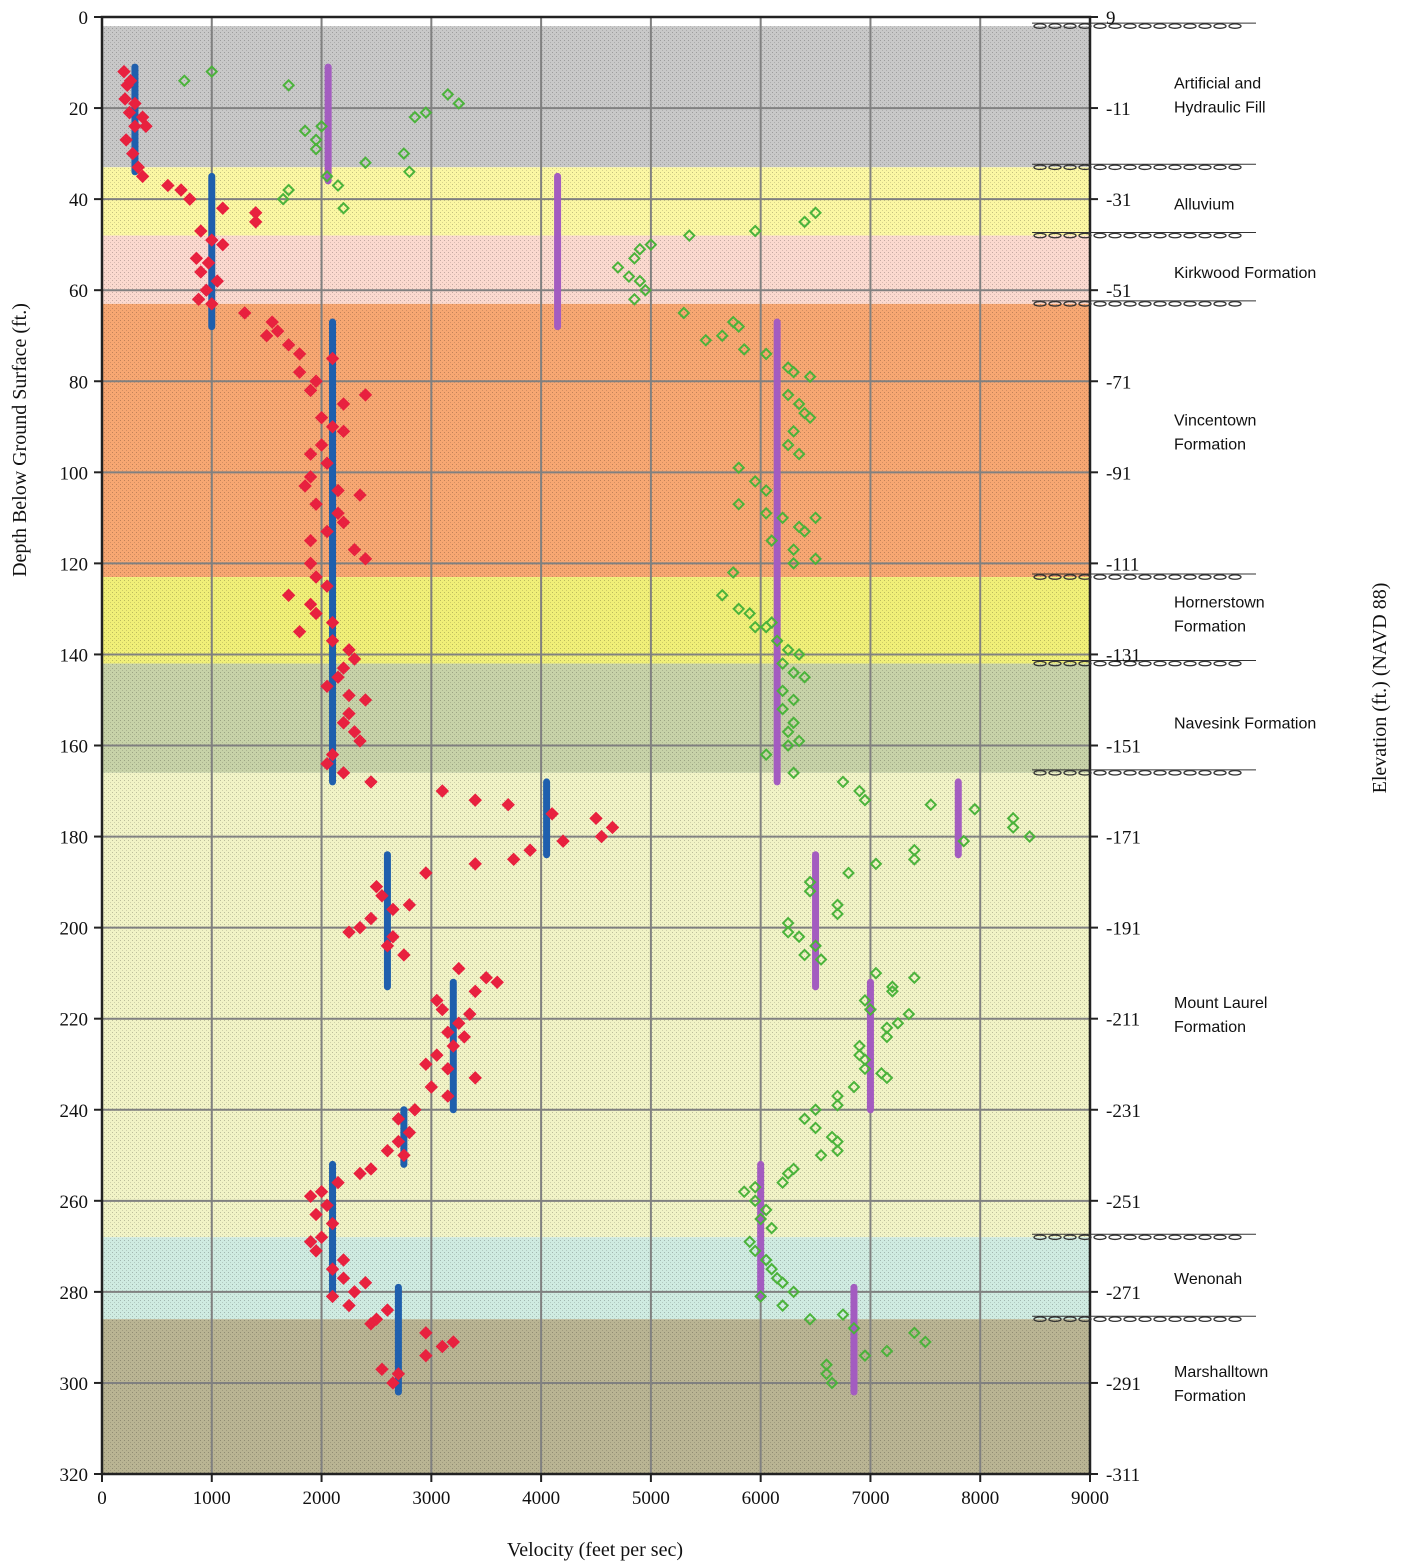  I want to click on elevation-tick-label-8: -151, so click(1123, 747).